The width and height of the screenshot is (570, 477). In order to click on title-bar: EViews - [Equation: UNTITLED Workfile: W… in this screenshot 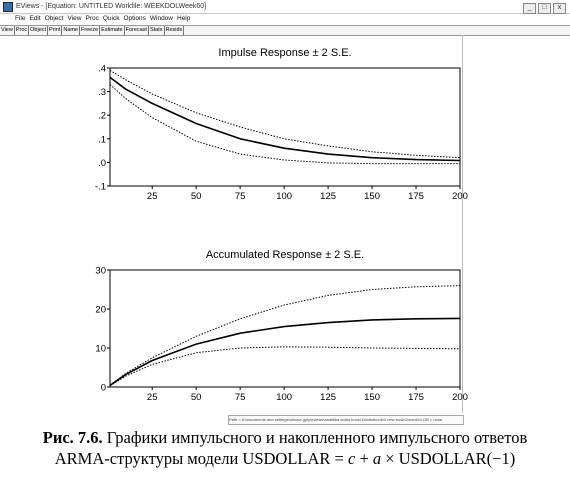, I will do `click(285, 7)`.